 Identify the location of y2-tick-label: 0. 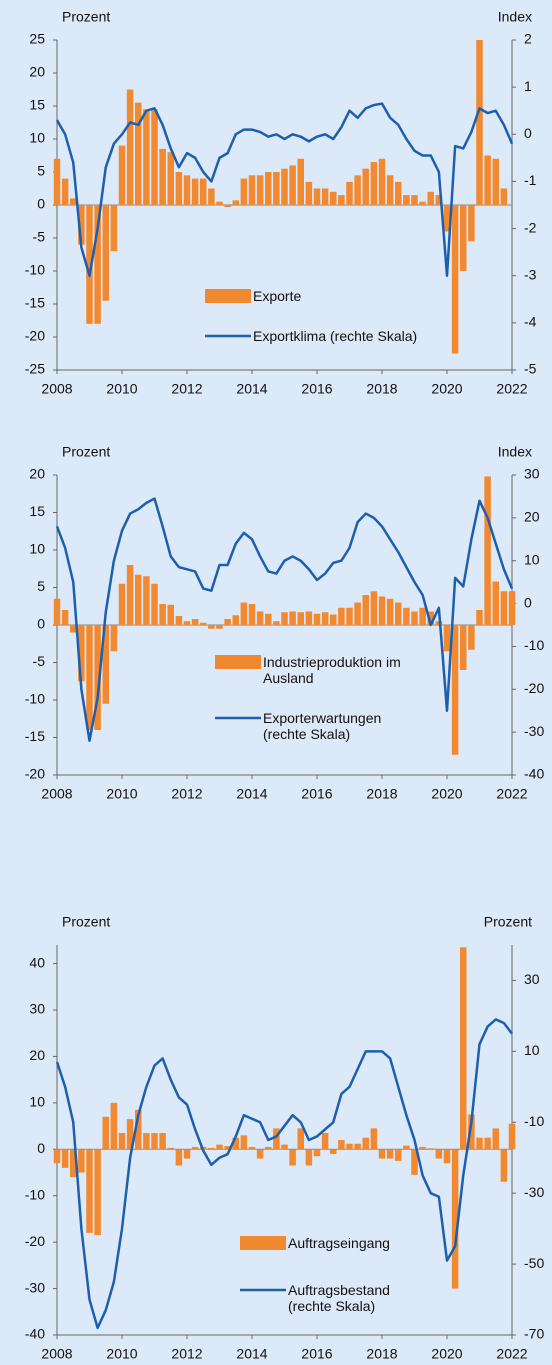
(528, 133).